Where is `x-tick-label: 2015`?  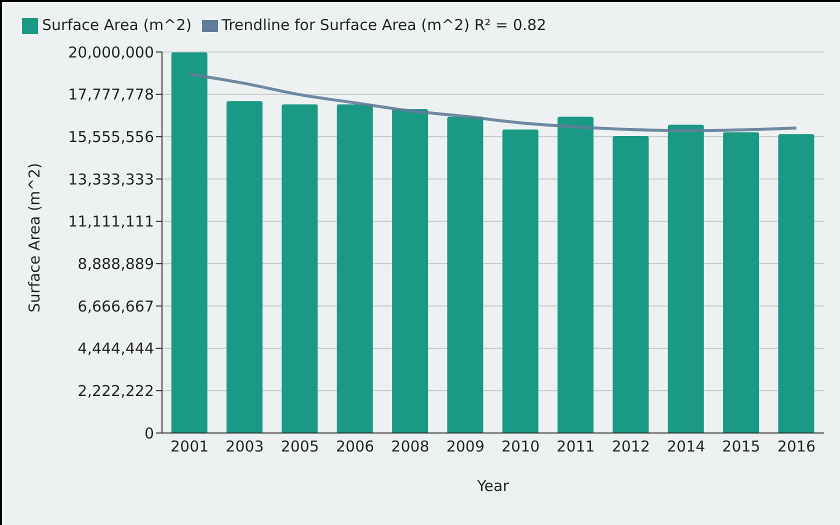
x-tick-label: 2015 is located at coordinates (741, 447).